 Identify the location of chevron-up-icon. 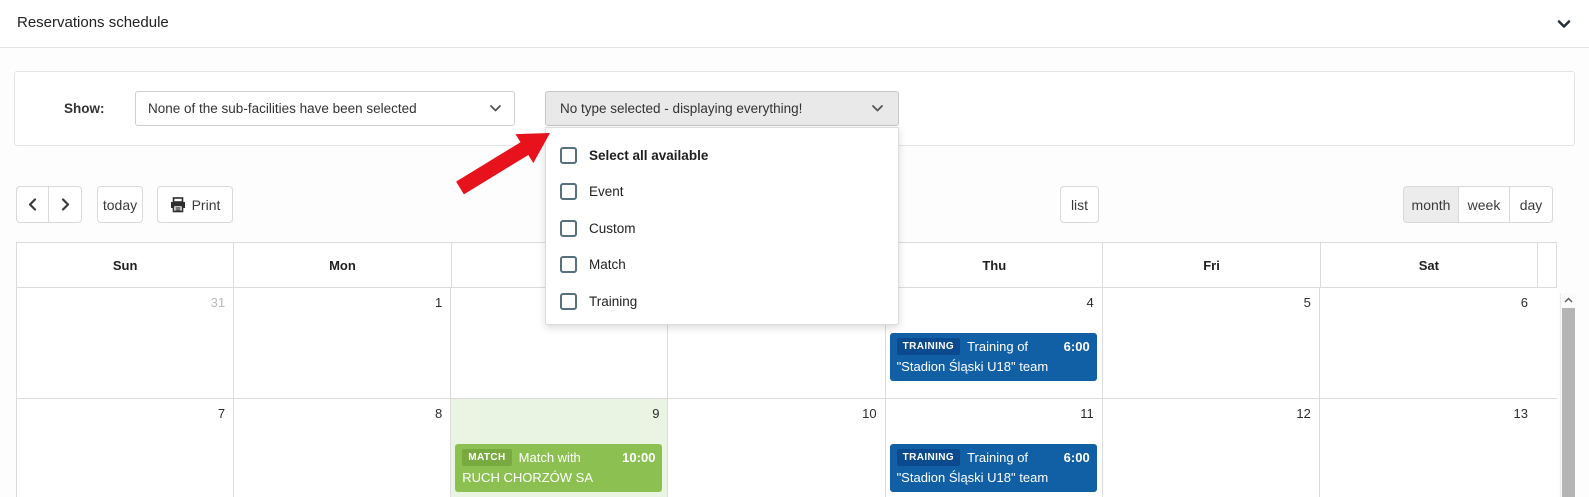
(1568, 300).